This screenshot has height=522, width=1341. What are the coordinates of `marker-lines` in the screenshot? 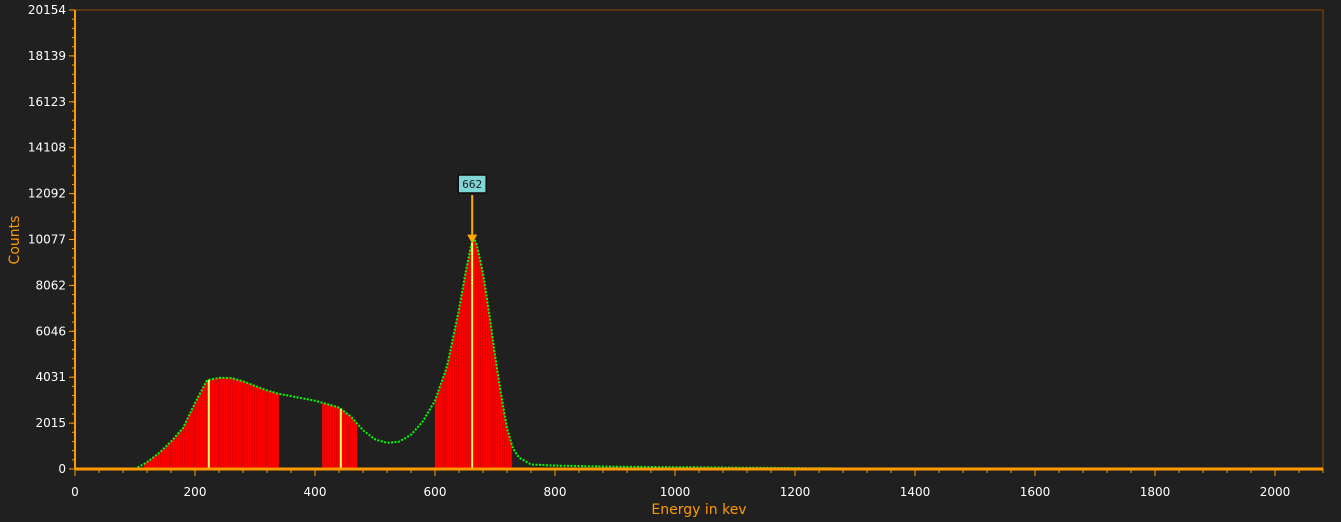 It's located at (340, 355).